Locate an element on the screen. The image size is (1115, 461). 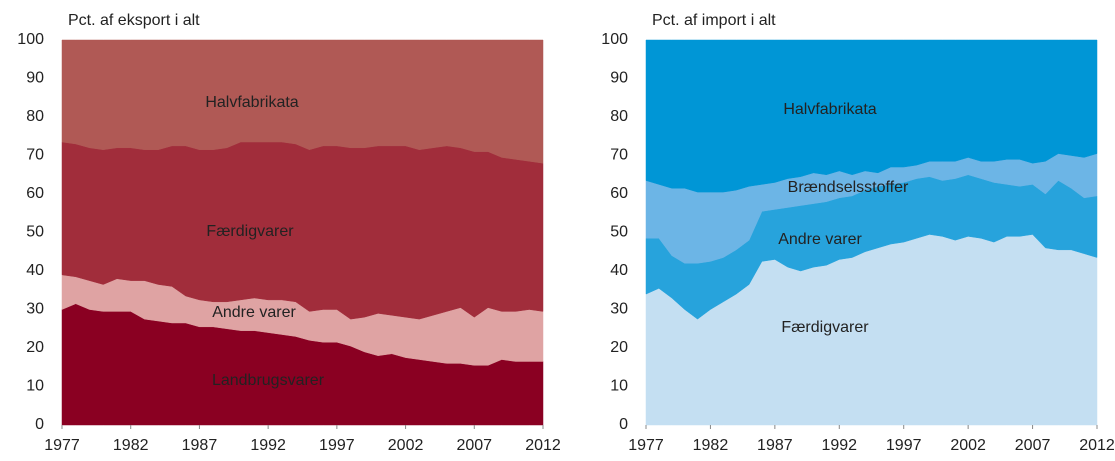
y-axis-label: Pct. af eksport i alt is located at coordinates (134, 20).